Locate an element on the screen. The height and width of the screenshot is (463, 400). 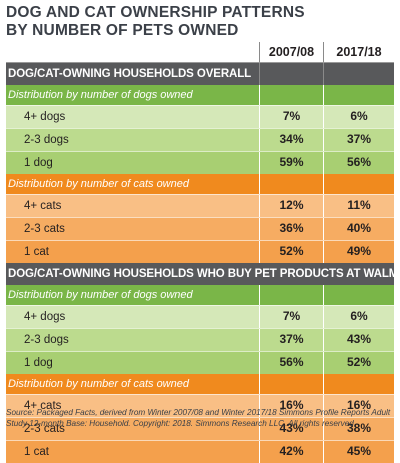
value-2017-18: 52% is located at coordinates (358, 363).